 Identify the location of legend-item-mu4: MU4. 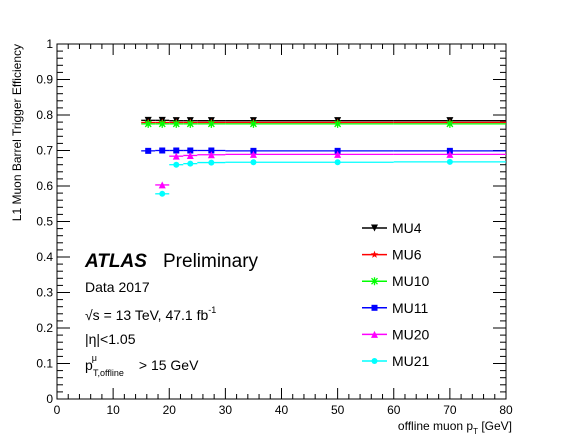
(392, 228).